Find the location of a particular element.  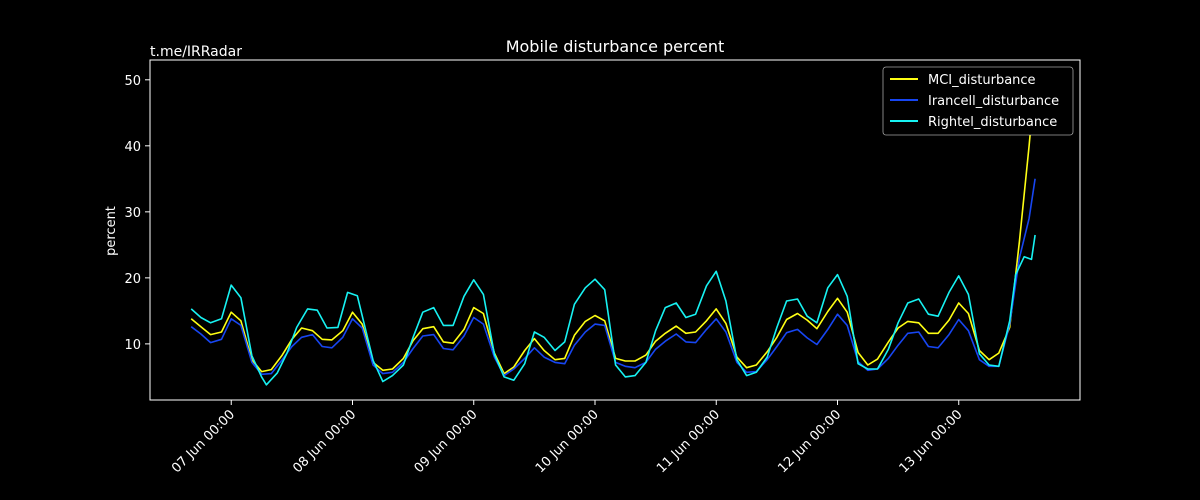

legend-box is located at coordinates (978, 101).